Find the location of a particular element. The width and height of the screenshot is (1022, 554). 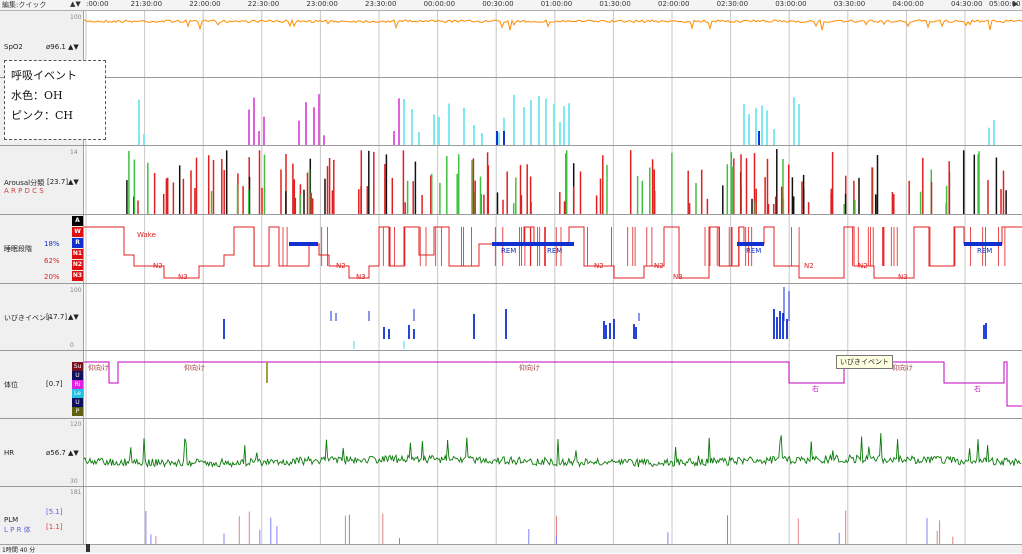

stage-box-r: R is located at coordinates (77, 243).